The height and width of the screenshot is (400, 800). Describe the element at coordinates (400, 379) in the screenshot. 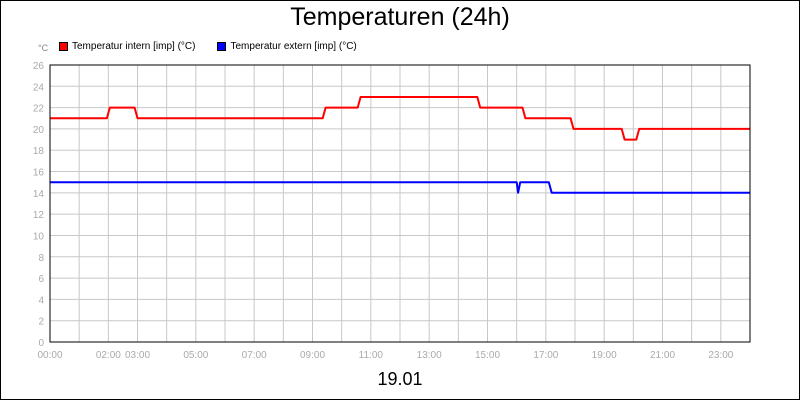

I see `x-axis-date-label: 19.01` at that location.